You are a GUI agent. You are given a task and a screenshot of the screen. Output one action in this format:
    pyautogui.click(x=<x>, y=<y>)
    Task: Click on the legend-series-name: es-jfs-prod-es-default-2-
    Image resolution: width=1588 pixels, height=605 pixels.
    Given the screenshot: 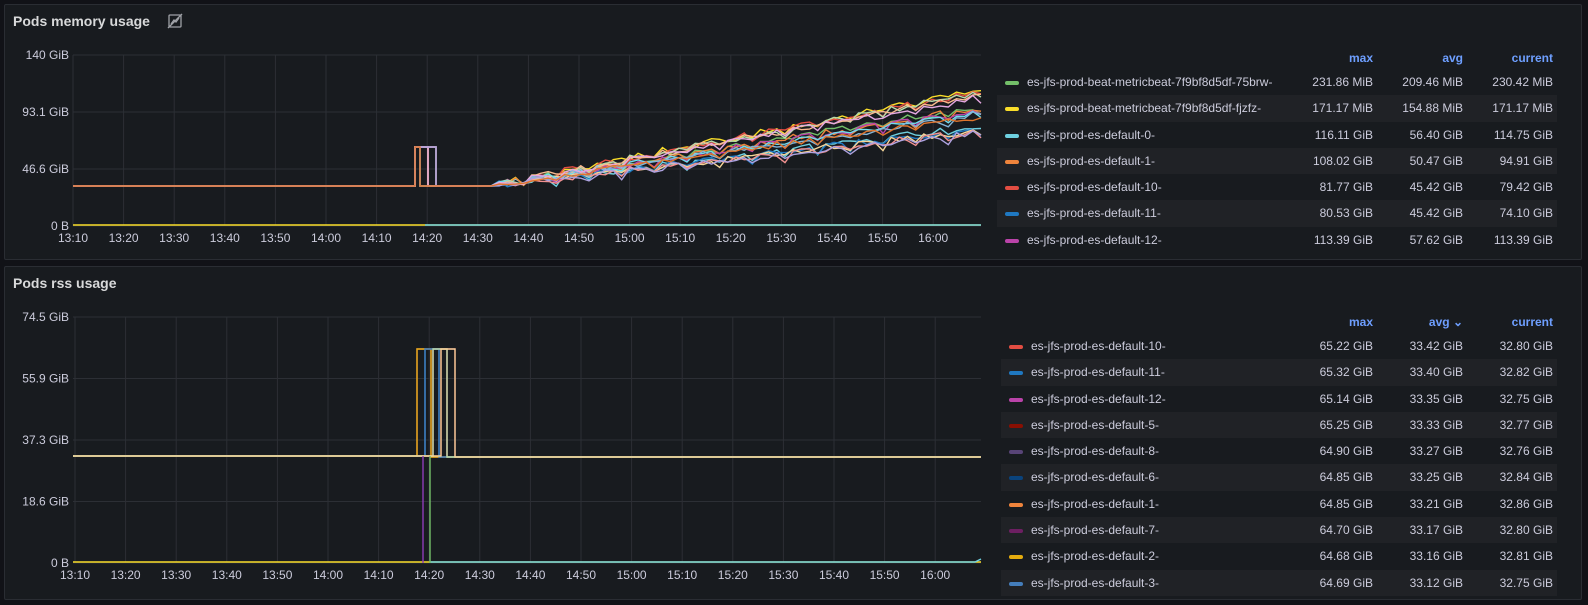 What is the action you would take?
    pyautogui.click(x=1095, y=556)
    